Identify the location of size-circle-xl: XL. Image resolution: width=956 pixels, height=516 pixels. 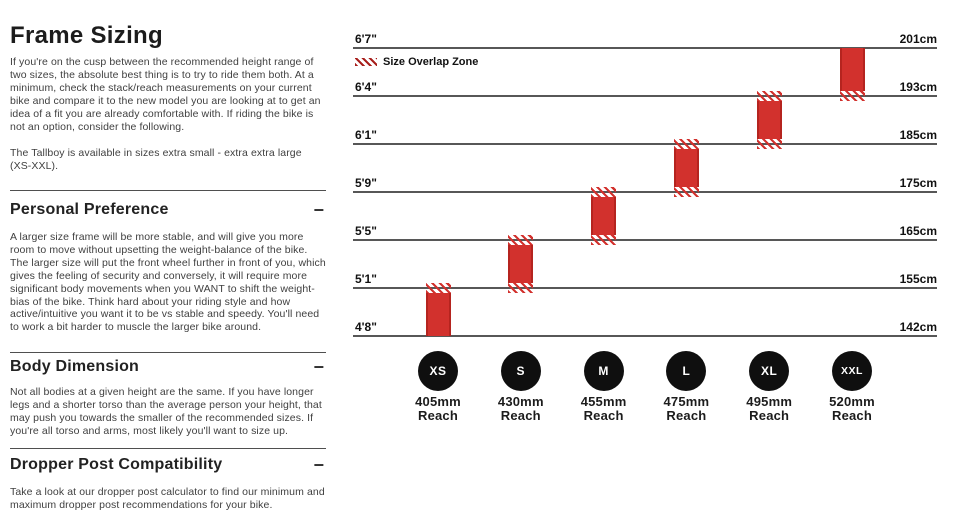
(769, 371).